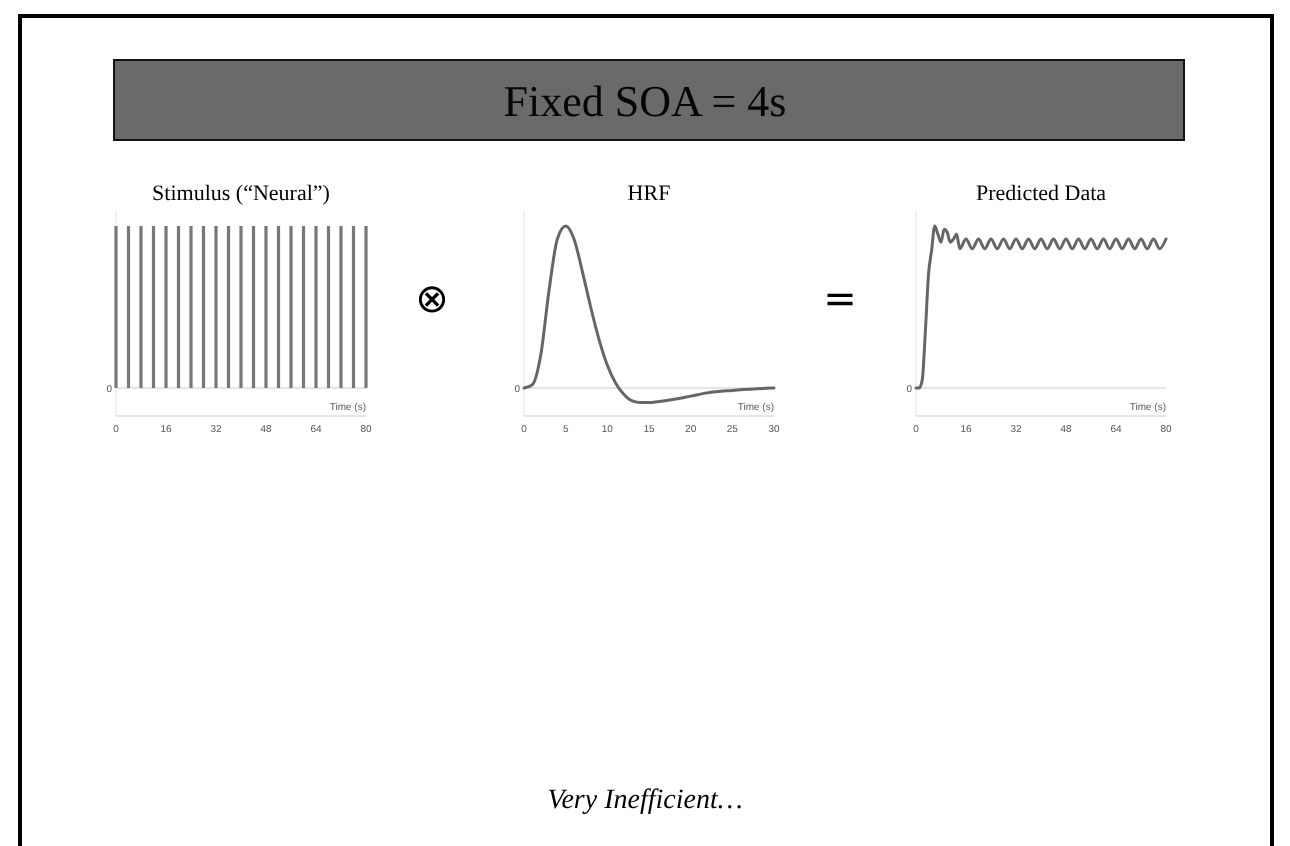  Describe the element at coordinates (649, 194) in the screenshot. I see `chart-title: HRF` at that location.